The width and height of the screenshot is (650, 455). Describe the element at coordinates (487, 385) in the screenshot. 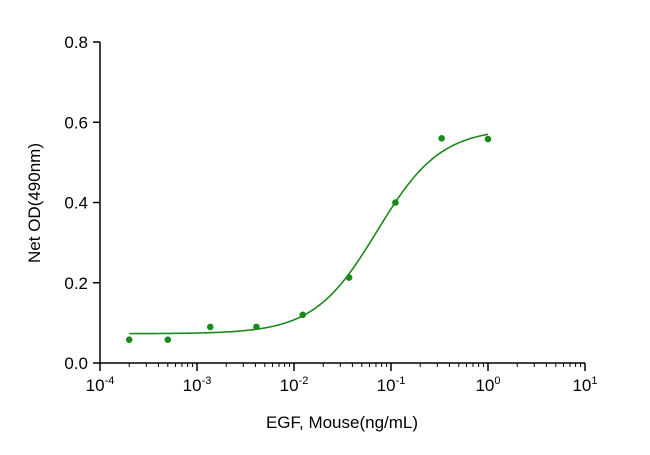

I see `x-tick-label: 10⁰` at that location.